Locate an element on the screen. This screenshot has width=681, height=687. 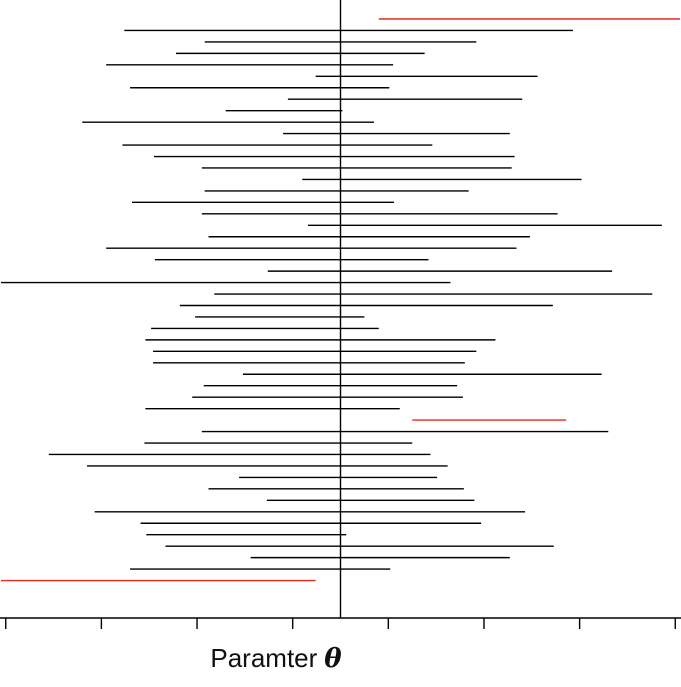
x-axis-label-symbol: θ is located at coordinates (333, 659).